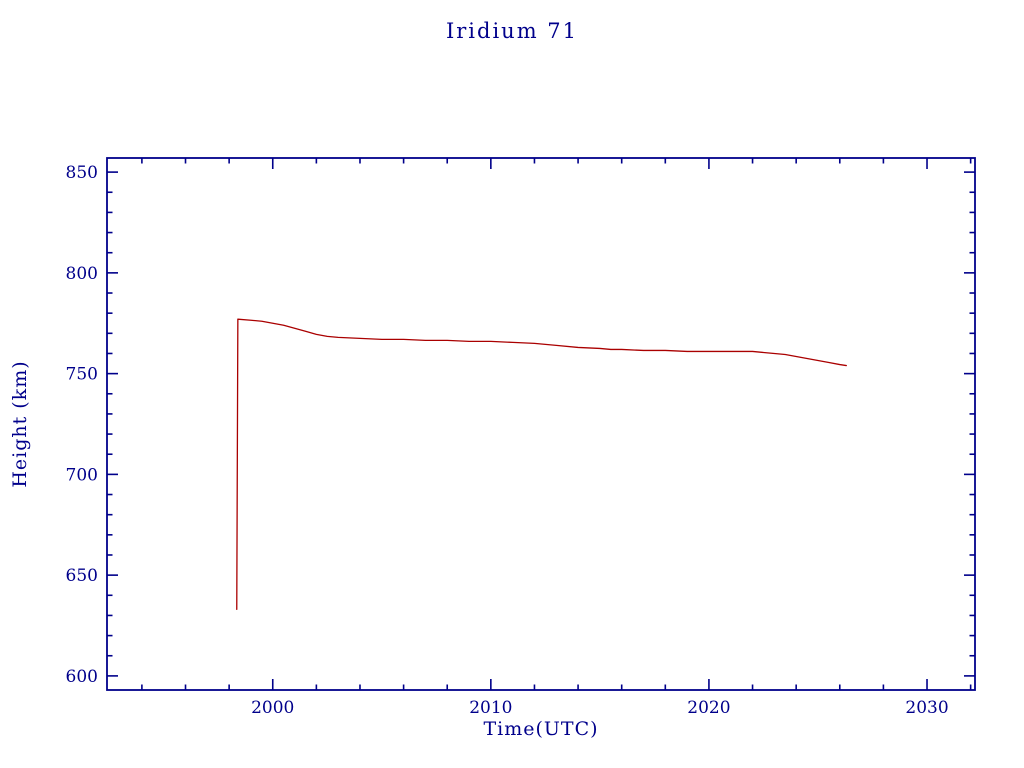 Image resolution: width=1024 pixels, height=768 pixels. What do you see at coordinates (82, 375) in the screenshot?
I see `y-tick-label: 750` at bounding box center [82, 375].